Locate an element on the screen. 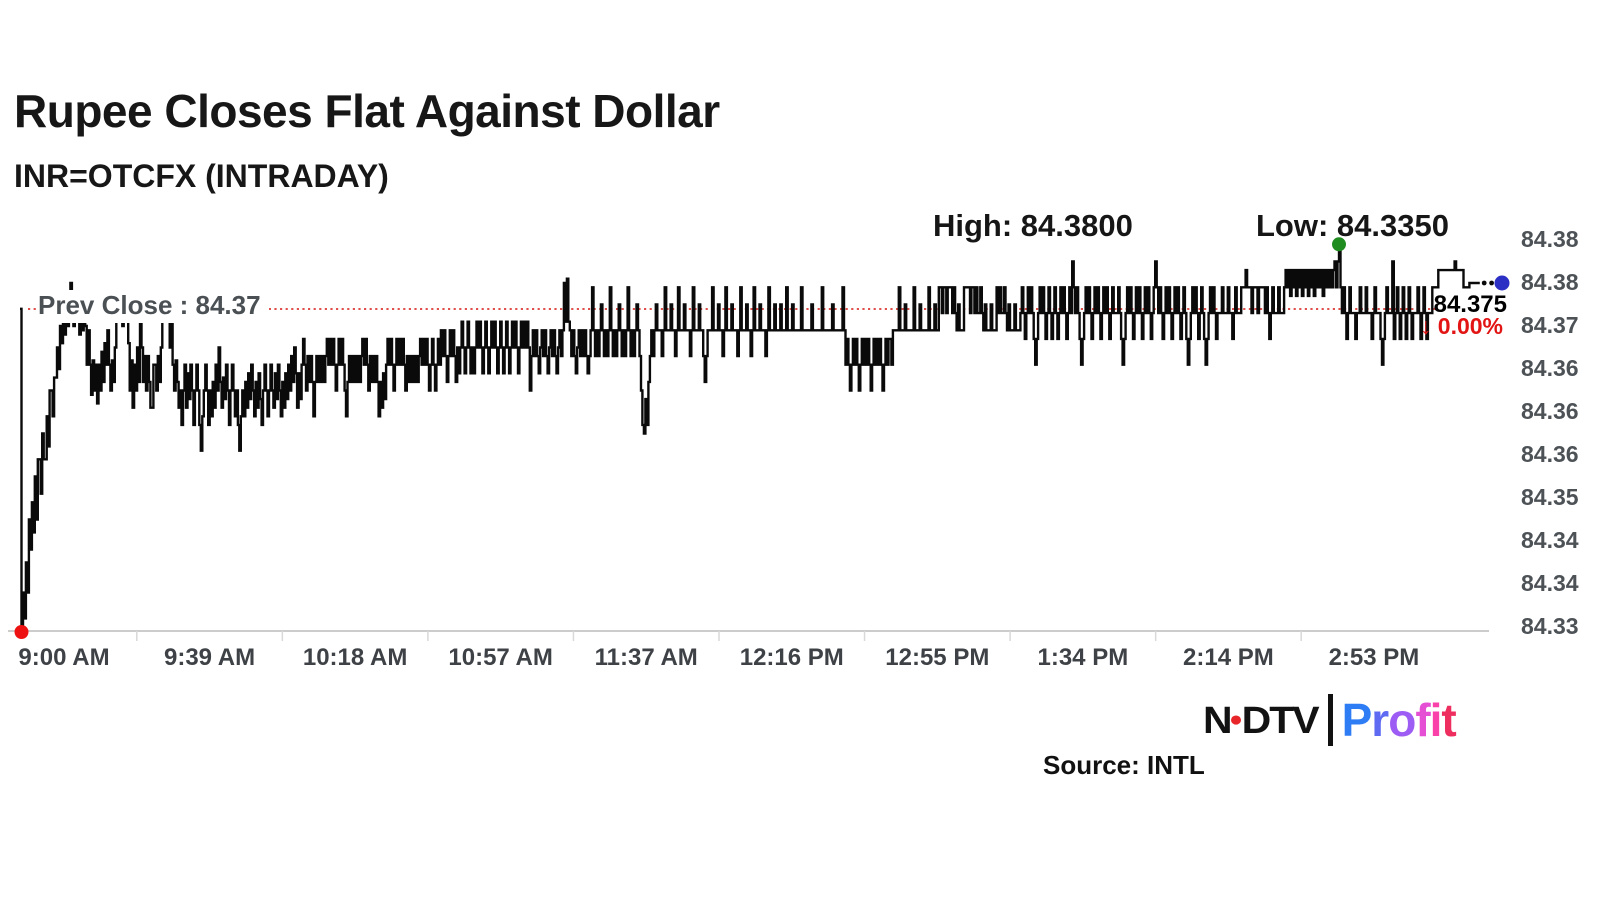  change-label: ↓ 0.00% is located at coordinates (1453, 326).